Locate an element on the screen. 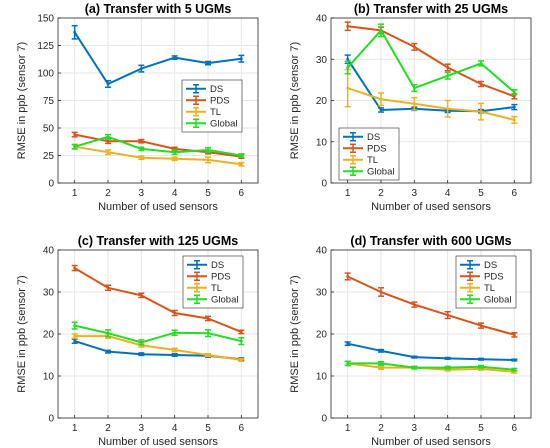 This screenshot has height=448, width=550. legend-label: TL is located at coordinates (489, 288).